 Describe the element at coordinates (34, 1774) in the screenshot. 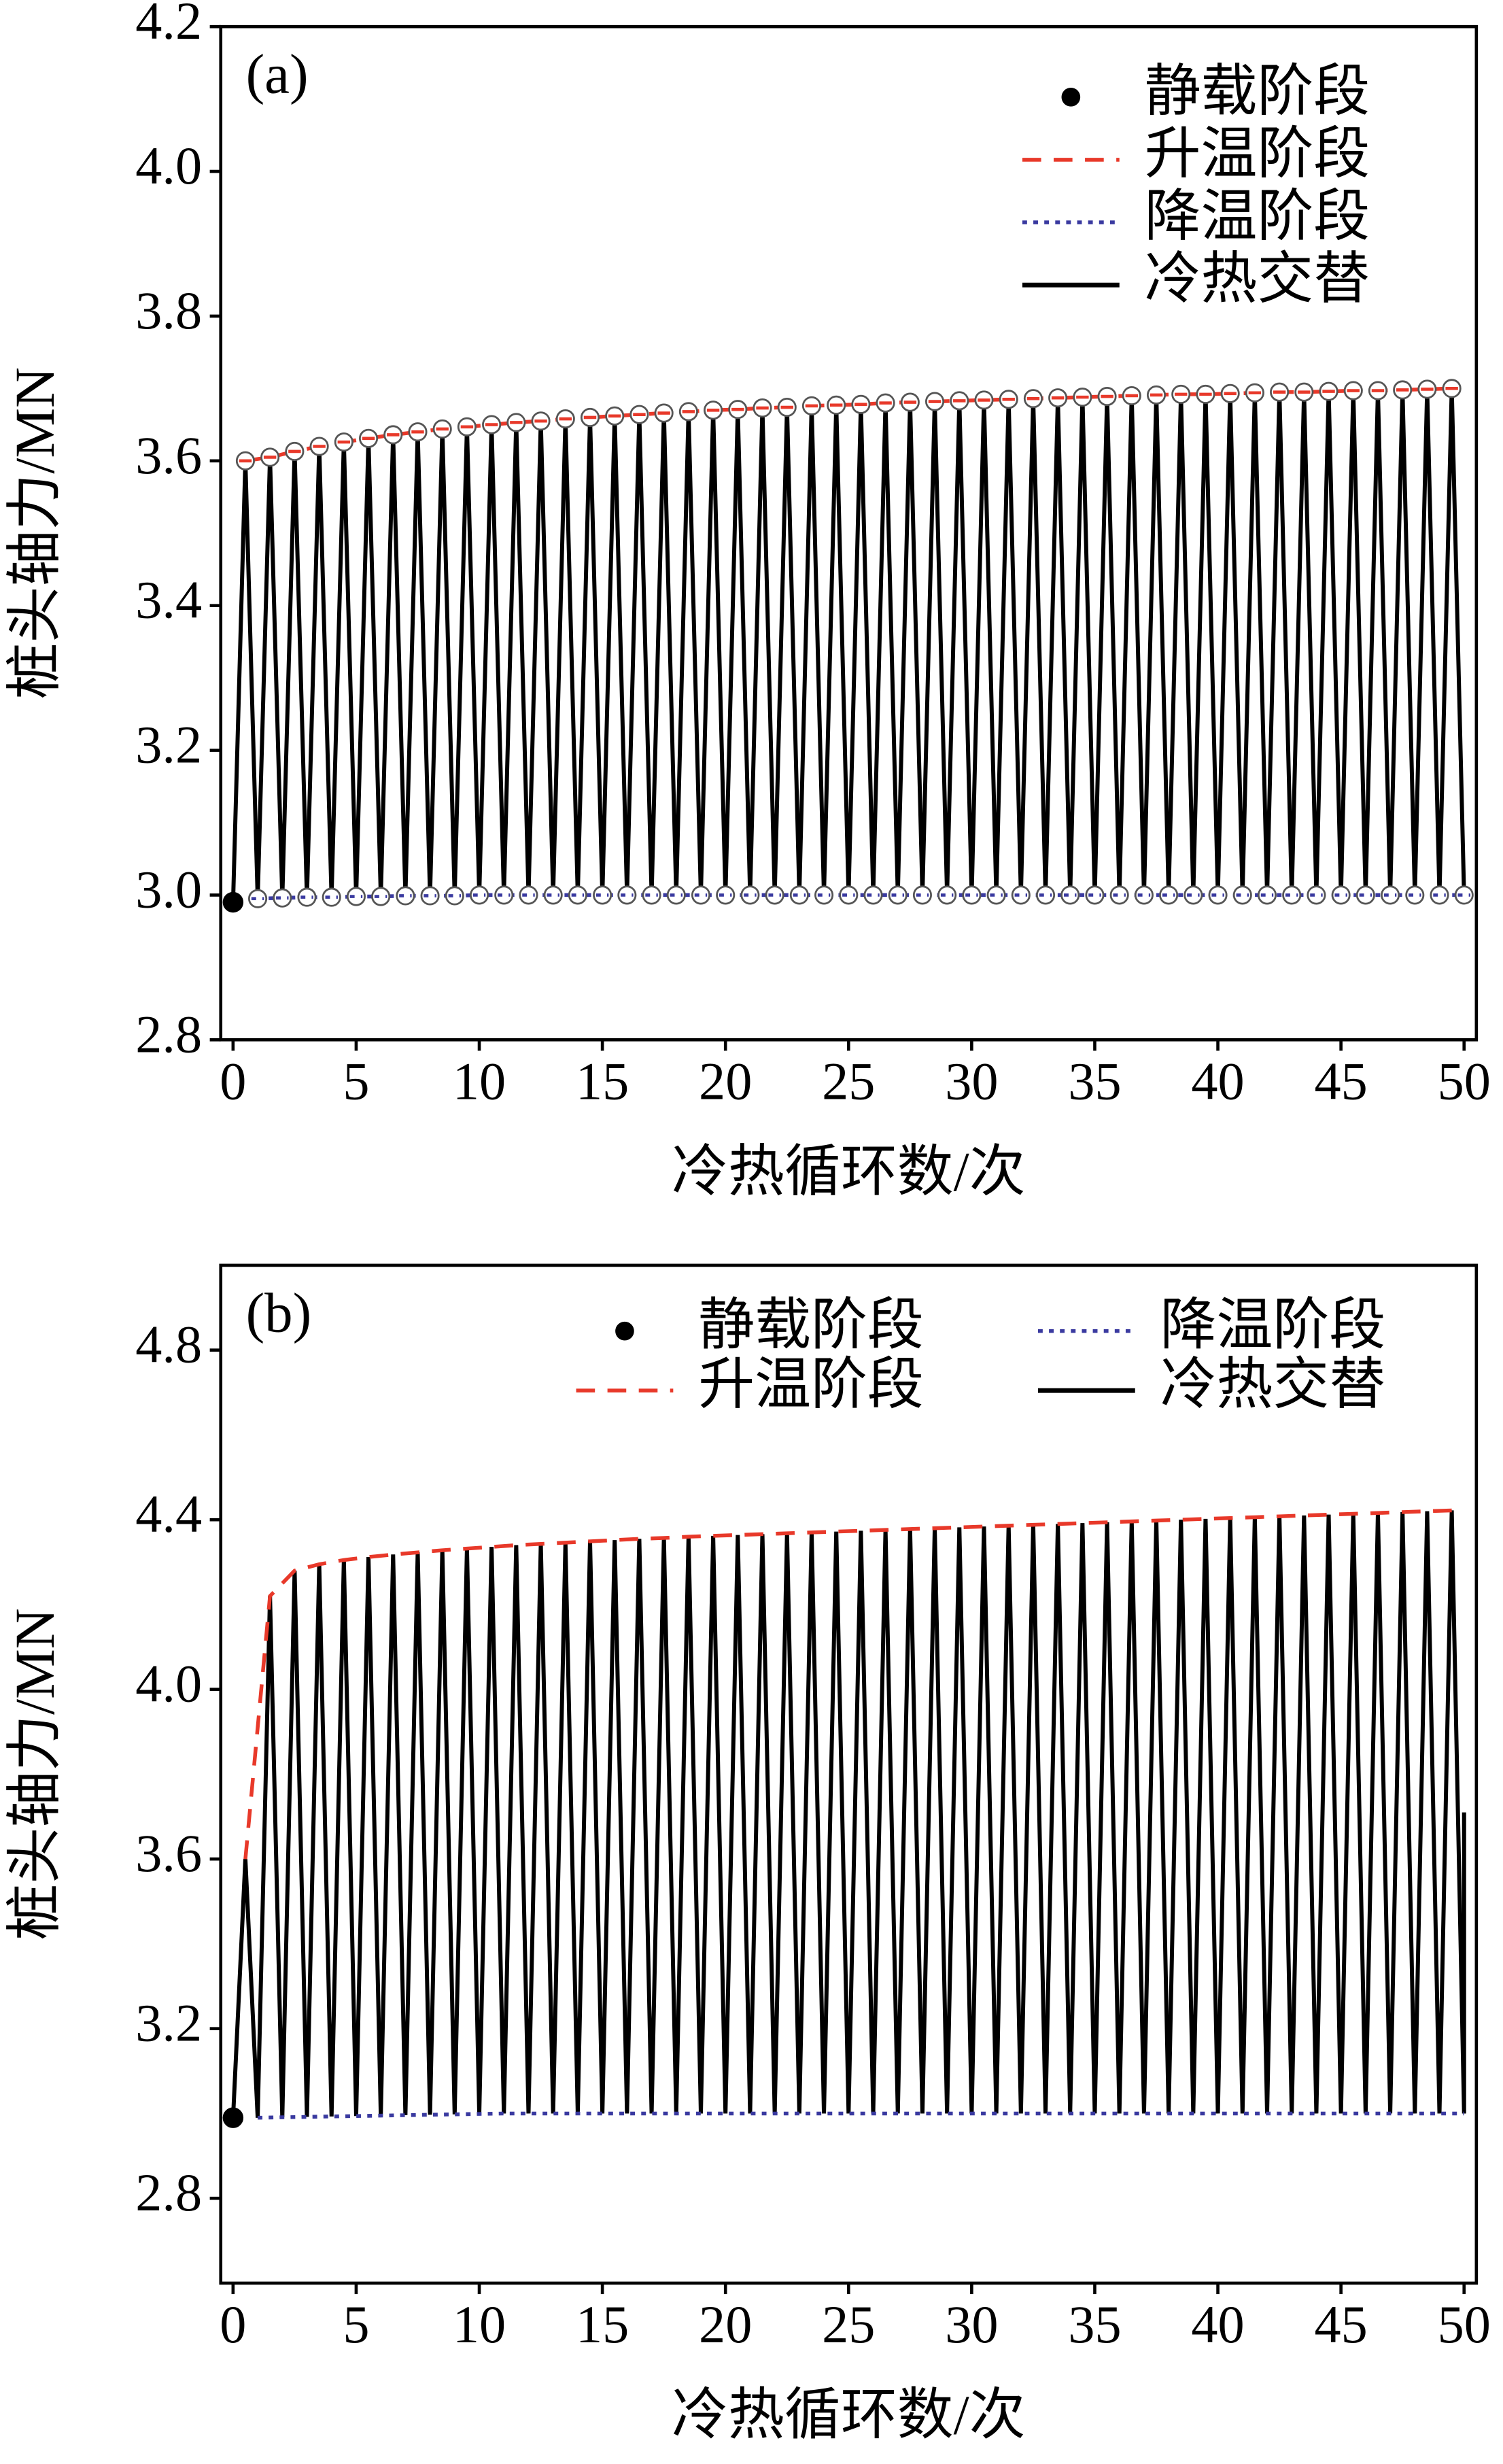

I see `y-axis-label: 桩头轴力/MN` at that location.